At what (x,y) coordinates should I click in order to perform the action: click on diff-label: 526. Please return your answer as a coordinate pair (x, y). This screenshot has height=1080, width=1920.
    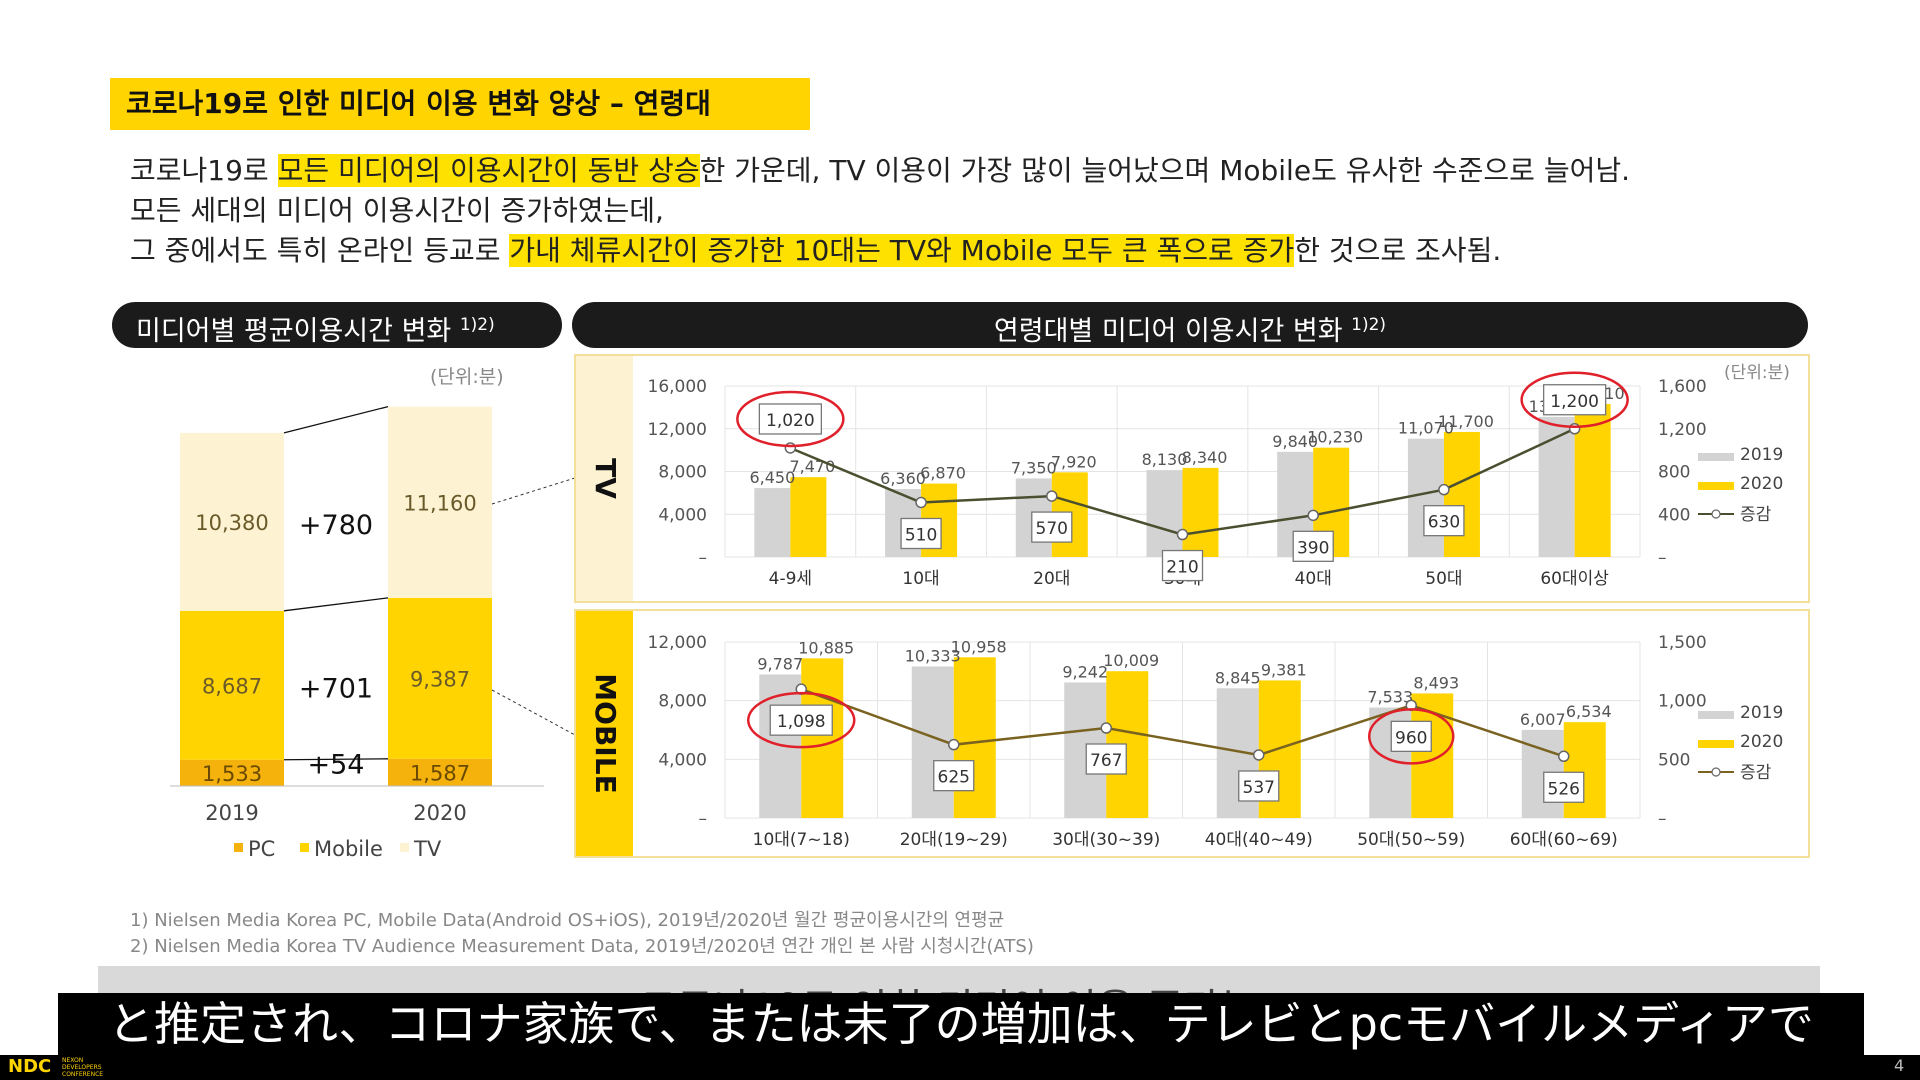
    Looking at the image, I should click on (1564, 789).